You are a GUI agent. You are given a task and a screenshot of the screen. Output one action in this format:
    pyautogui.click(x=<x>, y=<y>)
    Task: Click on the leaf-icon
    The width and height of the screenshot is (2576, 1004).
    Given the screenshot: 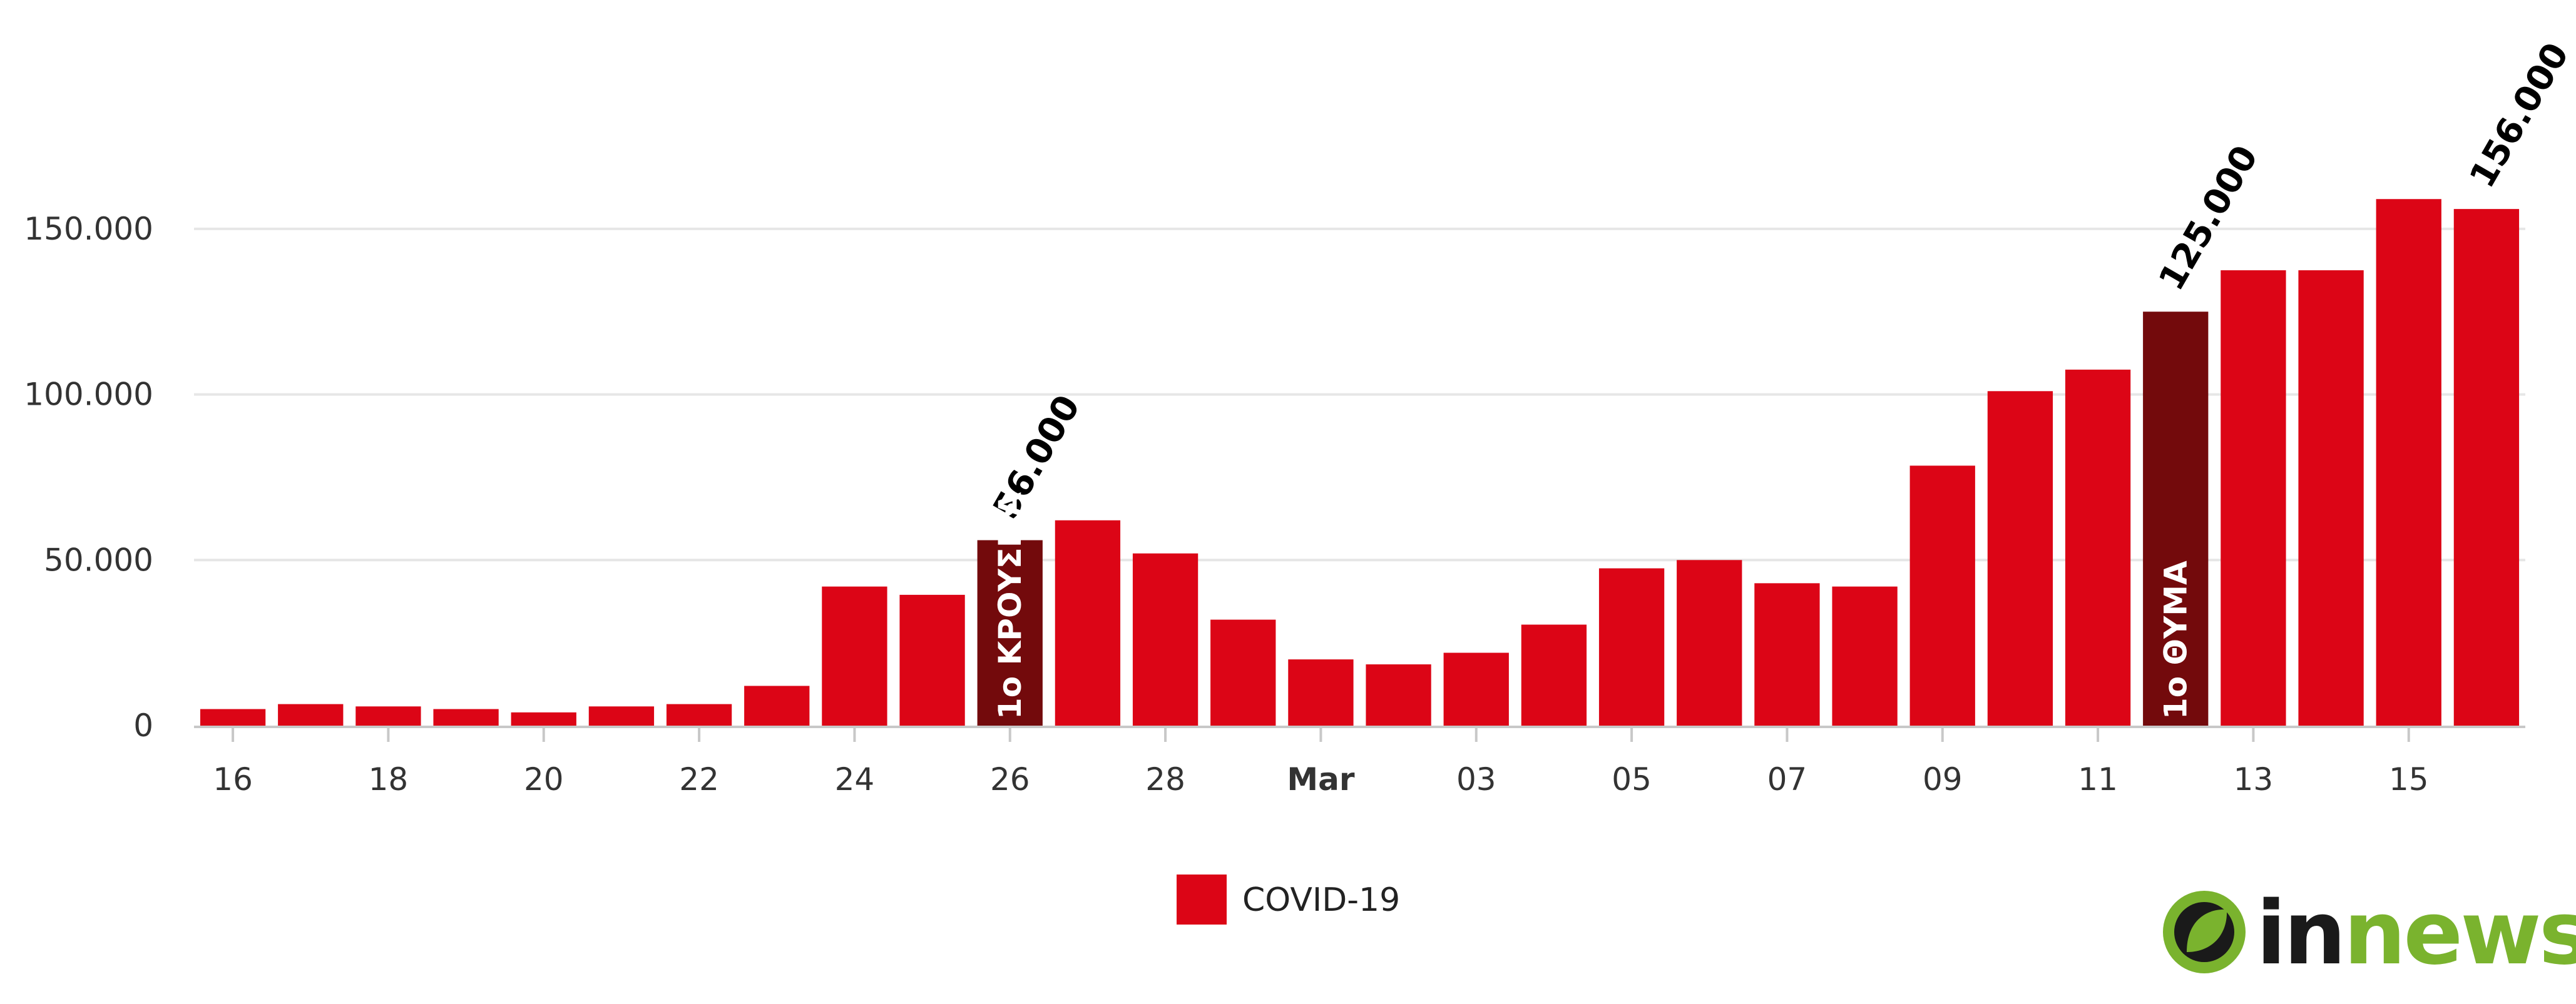 What is the action you would take?
    pyautogui.click(x=2207, y=930)
    